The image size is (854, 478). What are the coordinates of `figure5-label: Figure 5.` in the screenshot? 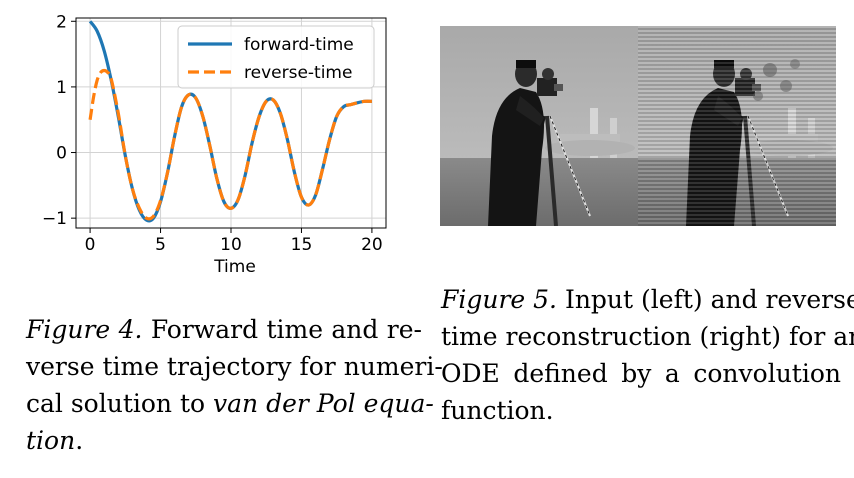 It's located at (499, 299).